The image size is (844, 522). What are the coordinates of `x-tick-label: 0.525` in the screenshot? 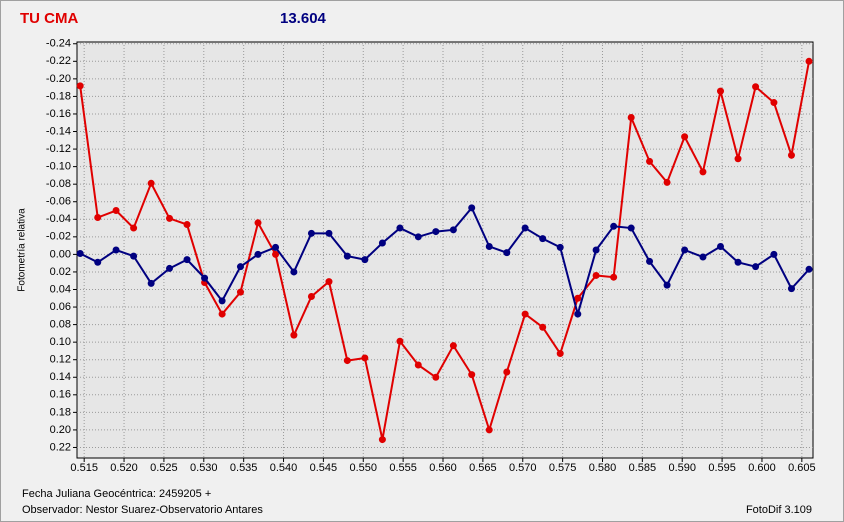 It's located at (164, 468).